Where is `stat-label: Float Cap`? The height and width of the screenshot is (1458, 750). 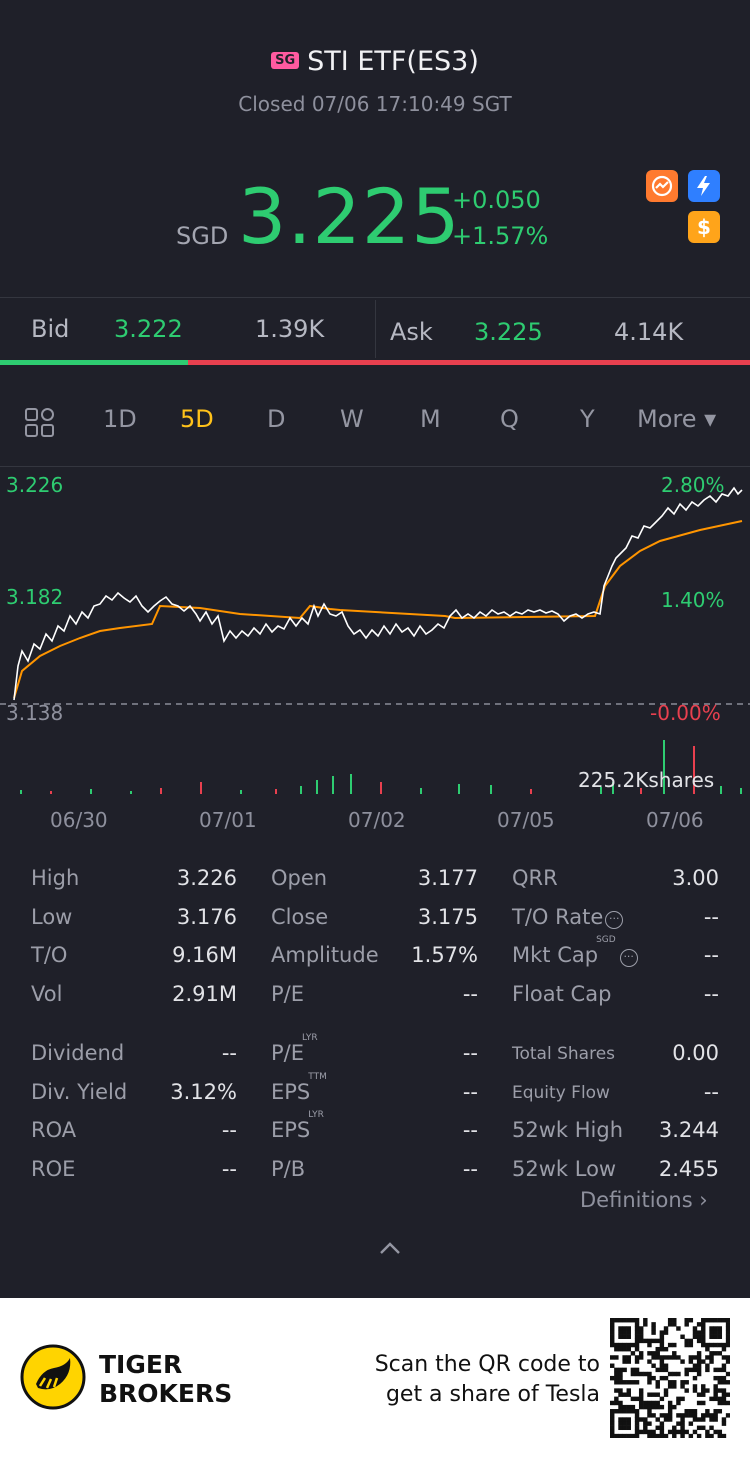
stat-label: Float Cap is located at coordinates (562, 993).